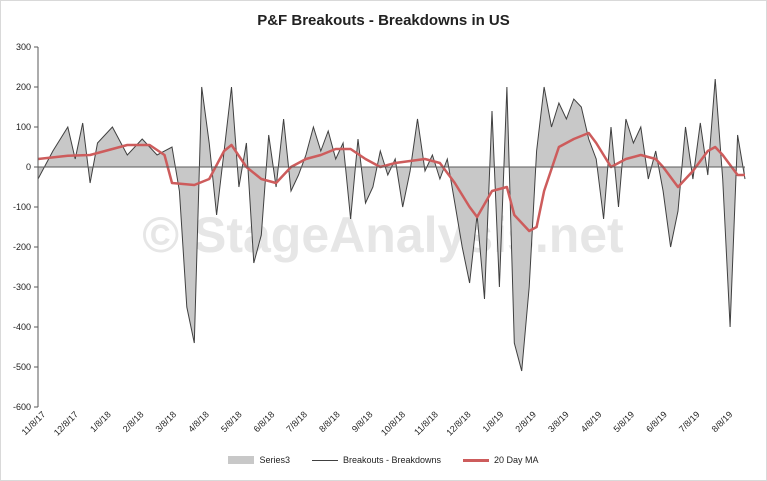 The height and width of the screenshot is (481, 767). What do you see at coordinates (166, 421) in the screenshot?
I see `x-tick-label: 3/8/18` at bounding box center [166, 421].